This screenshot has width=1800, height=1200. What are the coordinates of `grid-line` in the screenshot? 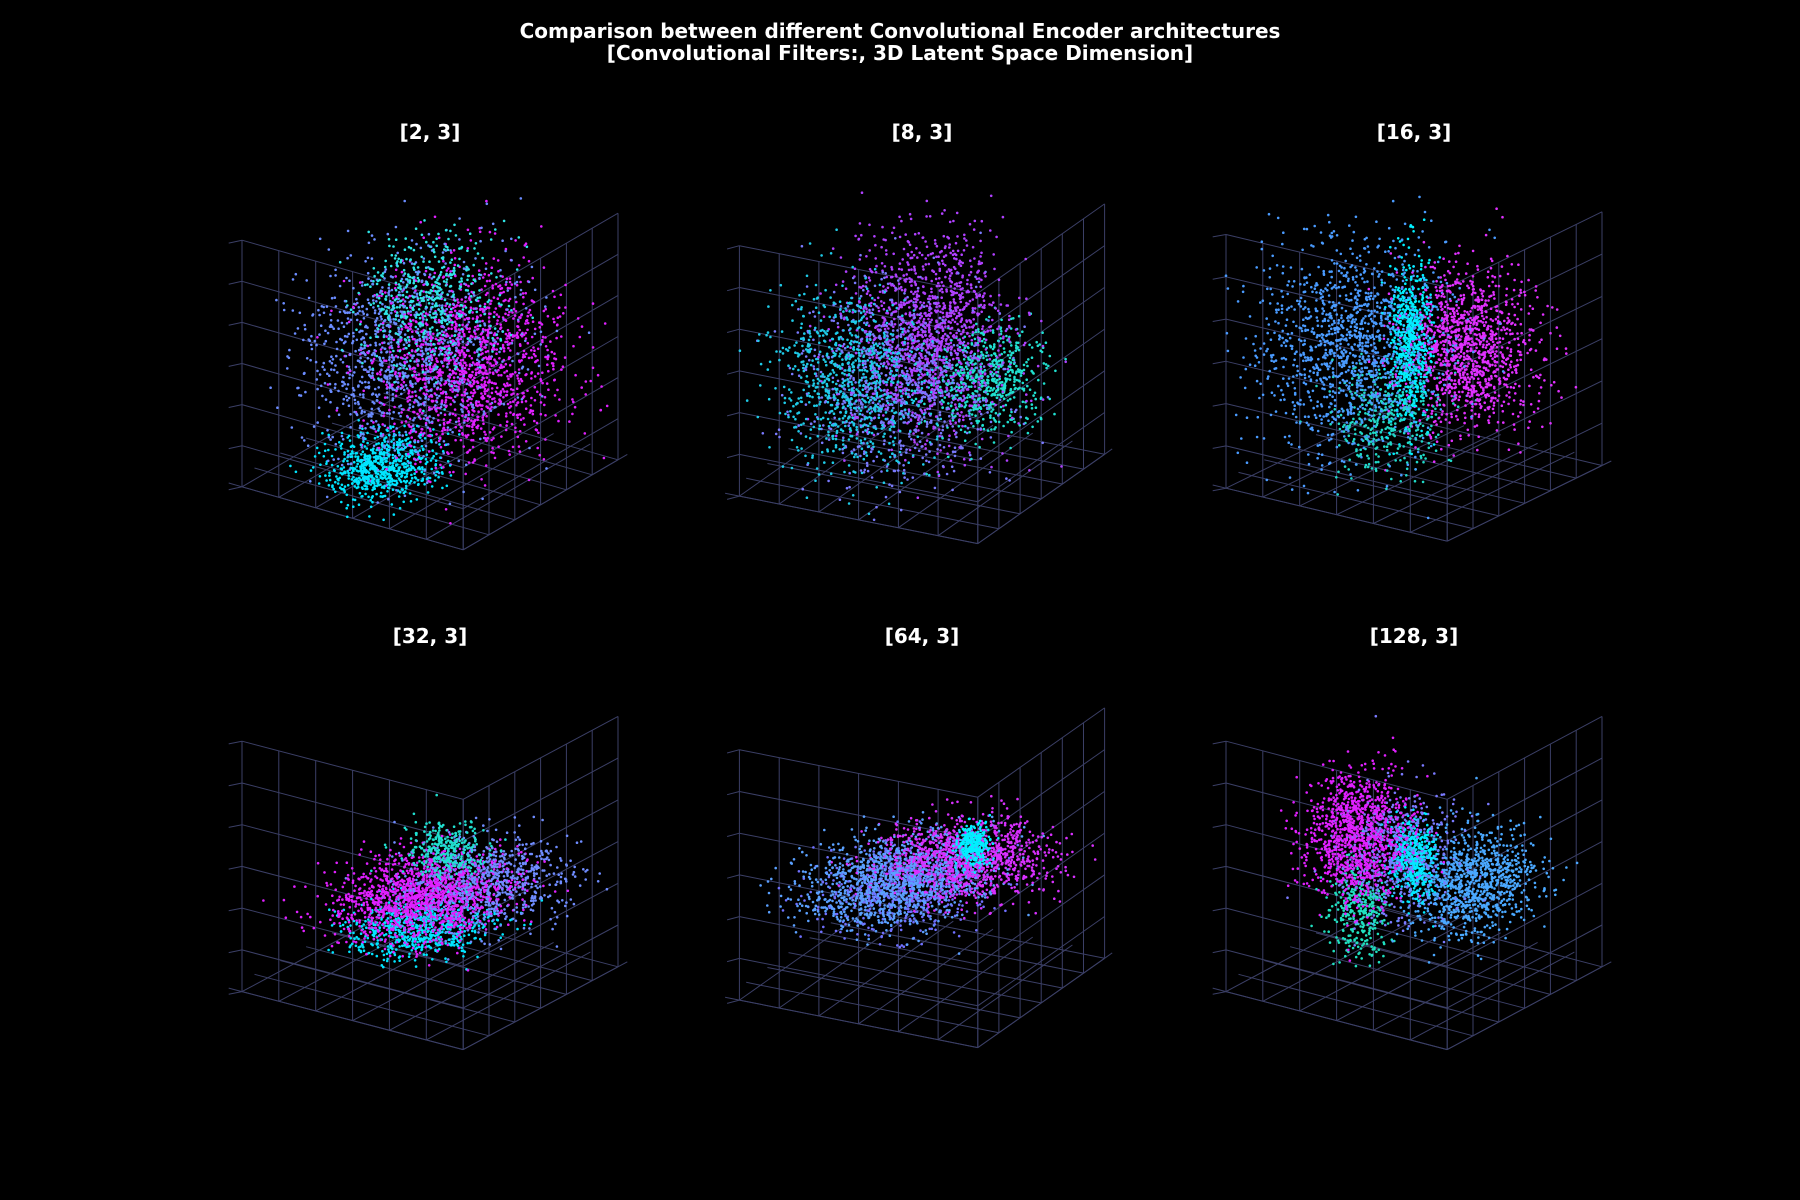 It's located at (1001, 491).